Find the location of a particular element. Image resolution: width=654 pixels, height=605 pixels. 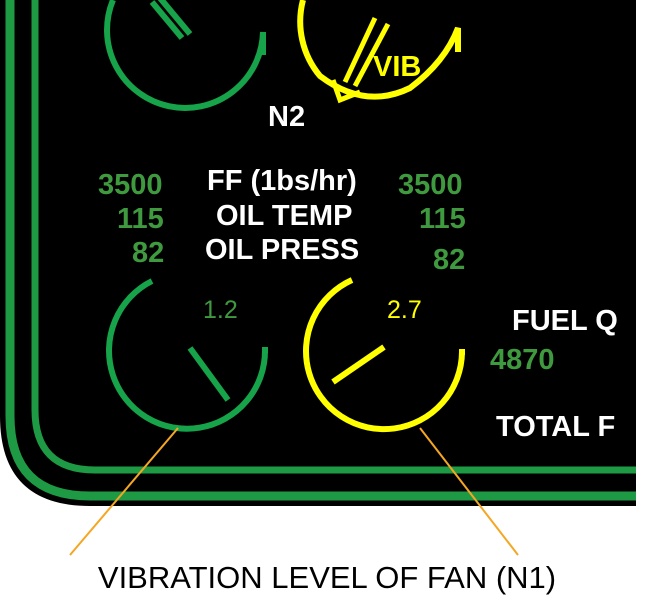

vib-gauge-right is located at coordinates (384, 355).